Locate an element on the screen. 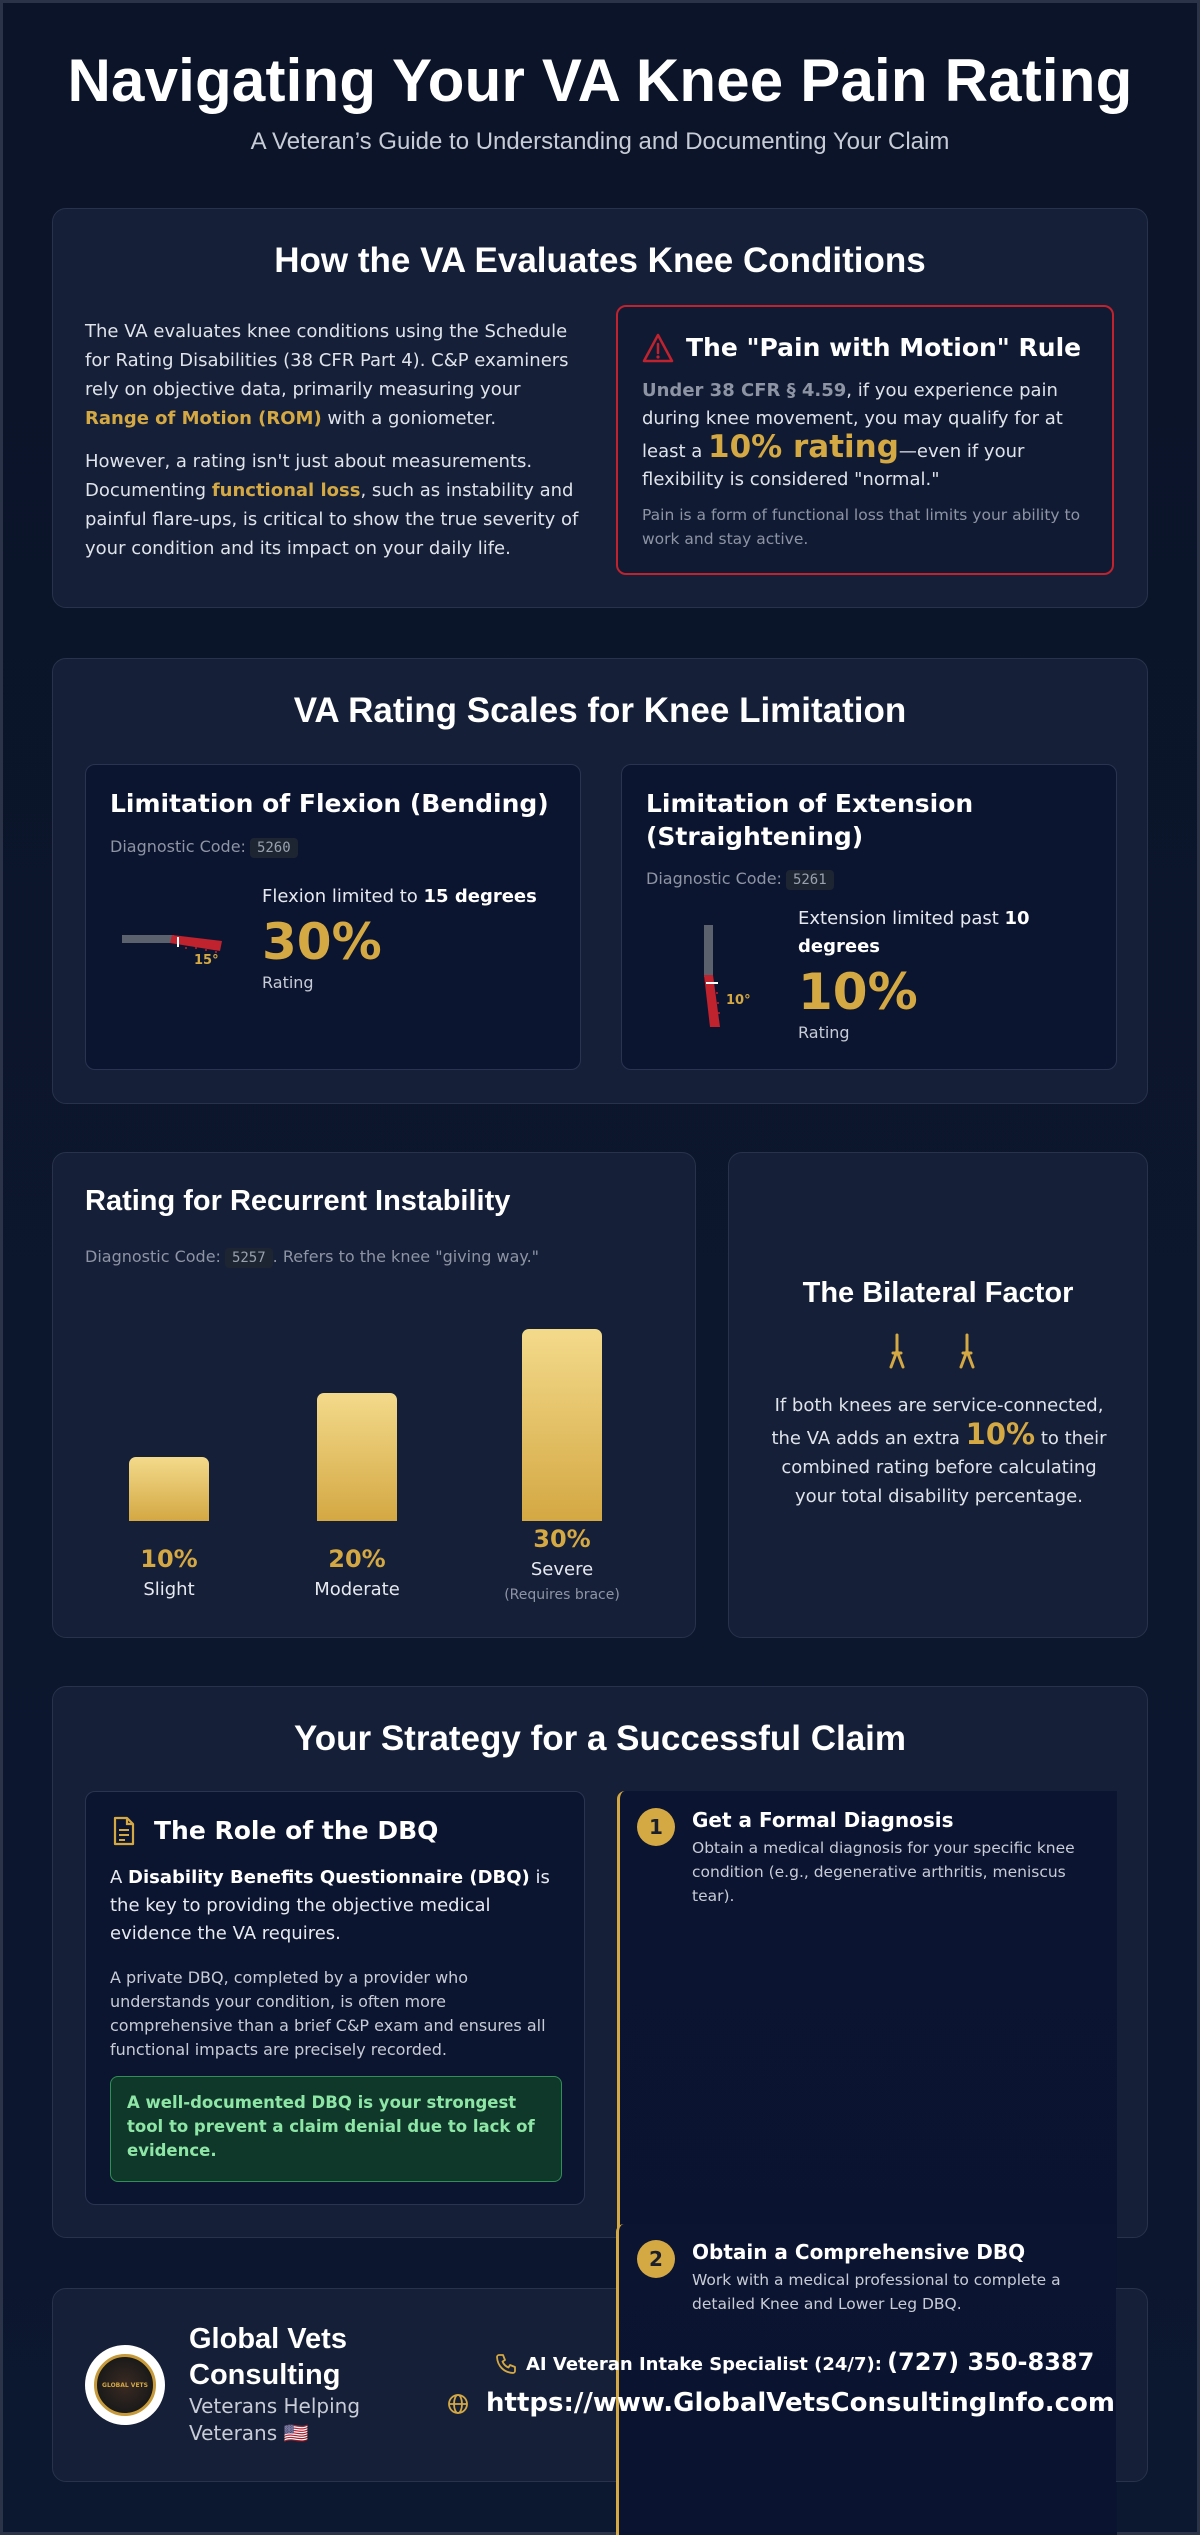  instability-code-note: . Refers to the knee "giving way." is located at coordinates (406, 1256).